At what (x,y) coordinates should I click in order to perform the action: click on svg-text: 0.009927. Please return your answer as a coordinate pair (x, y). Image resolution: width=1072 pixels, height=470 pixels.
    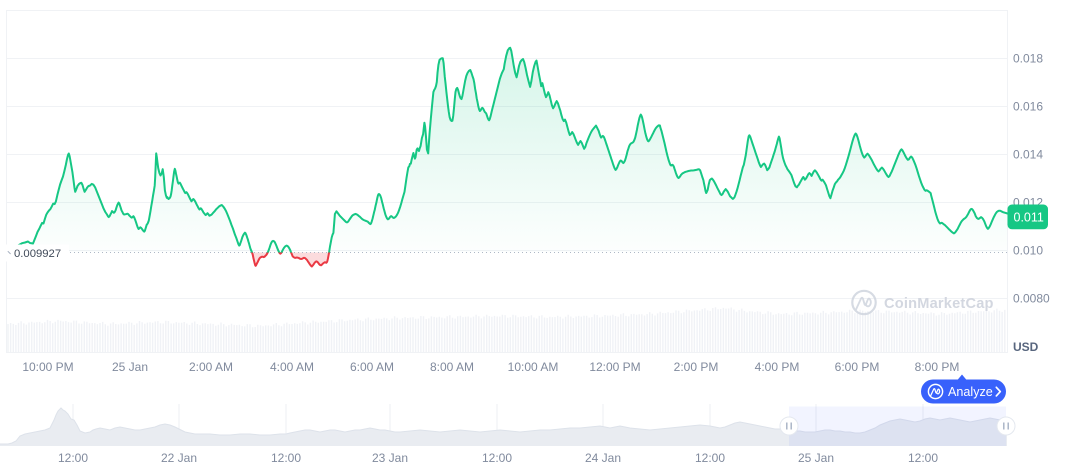
    Looking at the image, I should click on (37, 254).